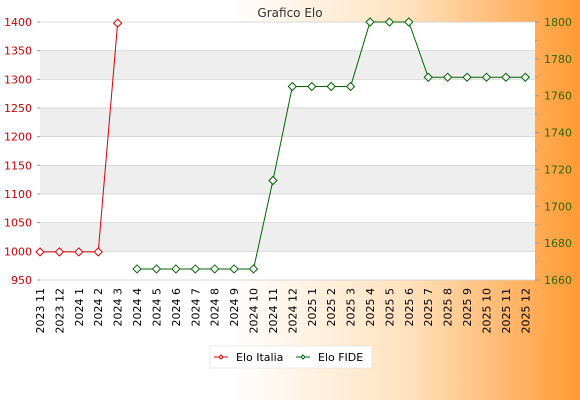 This screenshot has height=400, width=580. Describe the element at coordinates (18, 108) in the screenshot. I see `y-left-tick-label: 1250` at that location.